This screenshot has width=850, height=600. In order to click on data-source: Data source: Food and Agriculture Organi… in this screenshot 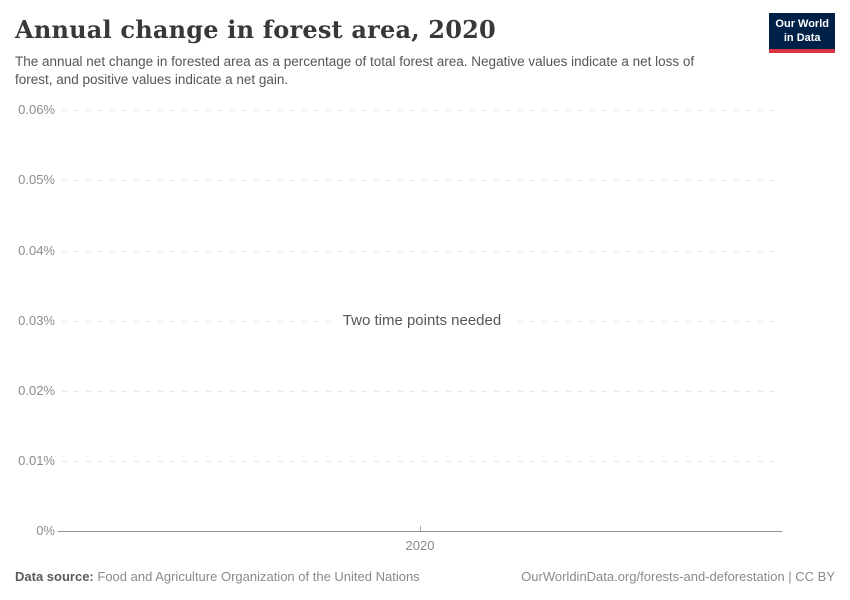, I will do `click(217, 576)`.